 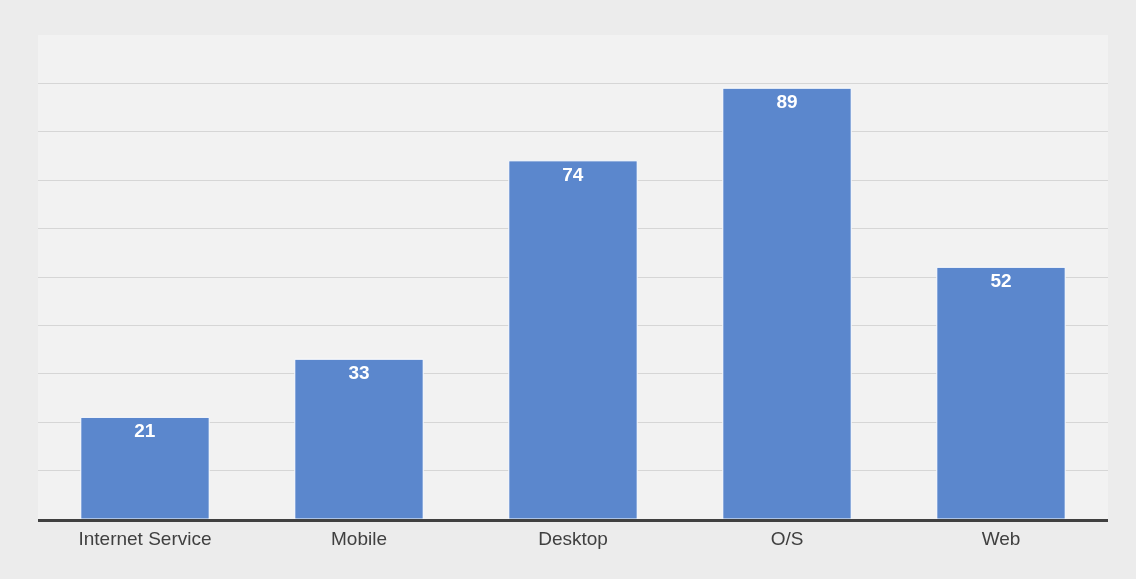 I want to click on data-label: 52, so click(x=1001, y=281).